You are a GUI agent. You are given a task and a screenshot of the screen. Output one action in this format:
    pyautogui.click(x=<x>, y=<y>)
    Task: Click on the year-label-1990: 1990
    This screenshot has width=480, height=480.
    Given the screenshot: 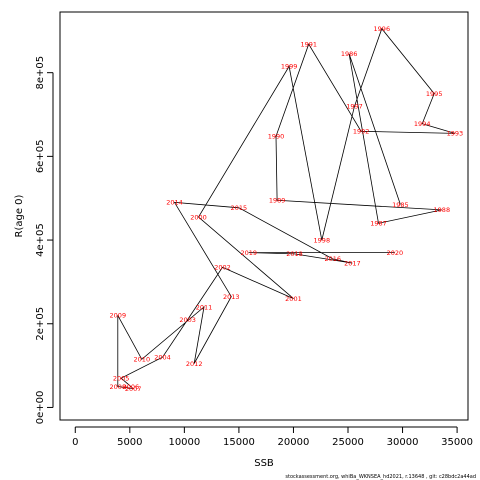 What is the action you would take?
    pyautogui.click(x=276, y=137)
    